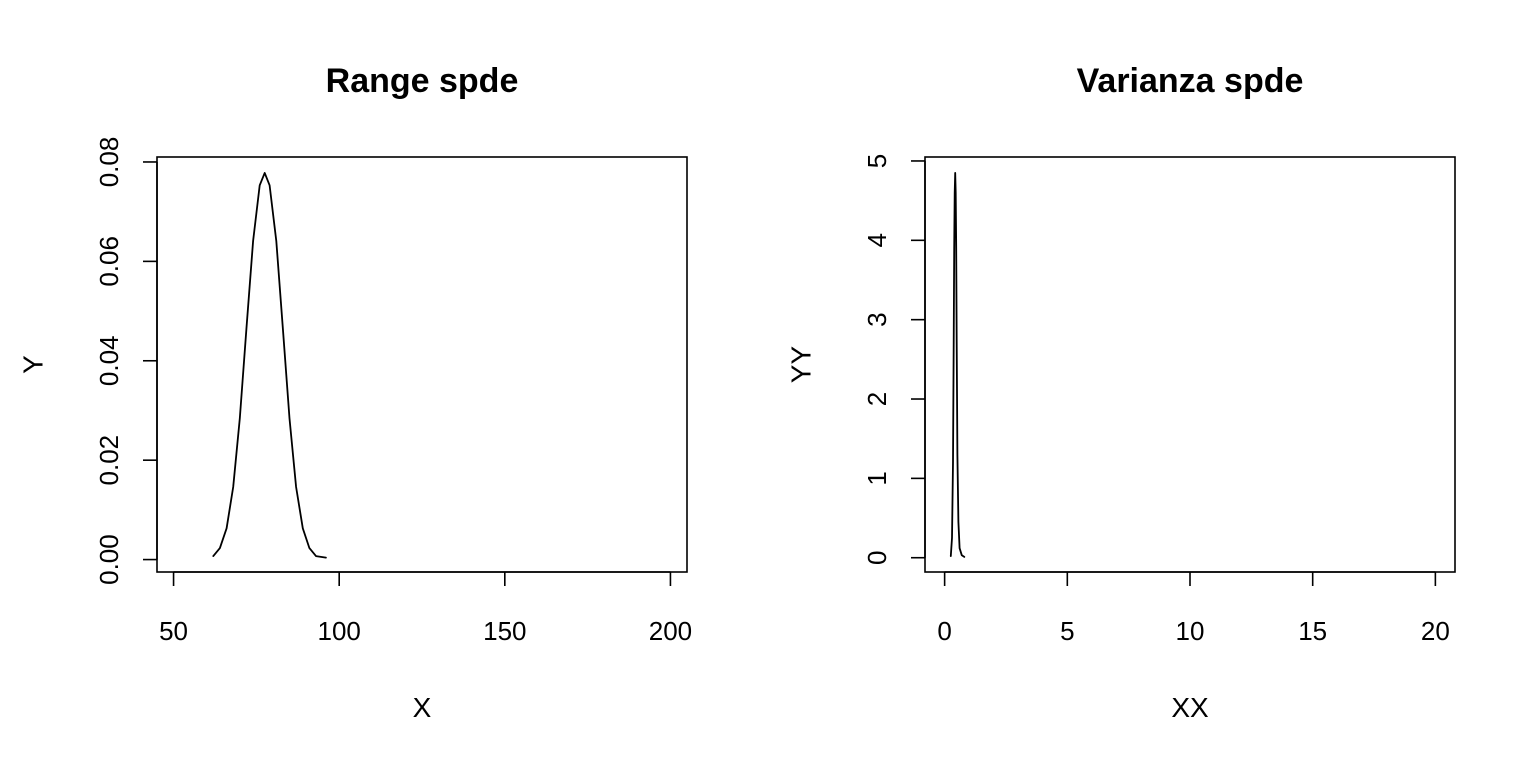  I want to click on y-tick-label: 2, so click(877, 399).